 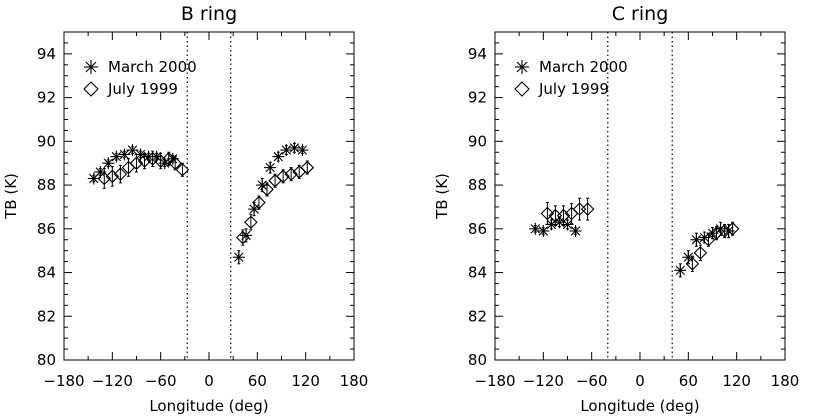 I want to click on chart-title: C ring, so click(x=640, y=14).